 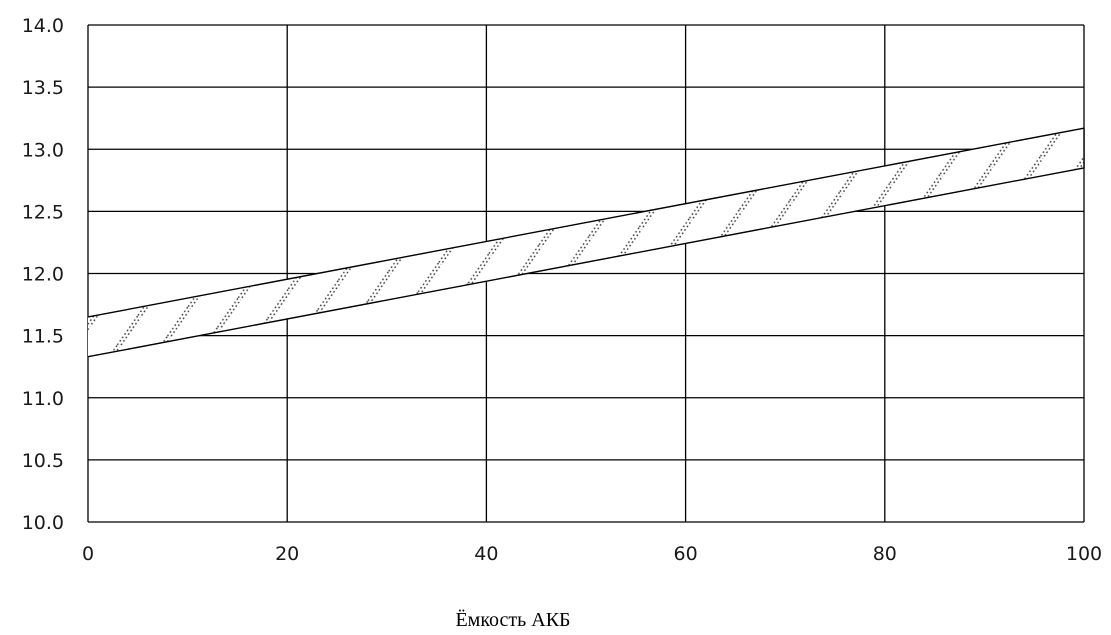 What do you see at coordinates (43, 88) in the screenshot?
I see `y-tick-label: 13.5` at bounding box center [43, 88].